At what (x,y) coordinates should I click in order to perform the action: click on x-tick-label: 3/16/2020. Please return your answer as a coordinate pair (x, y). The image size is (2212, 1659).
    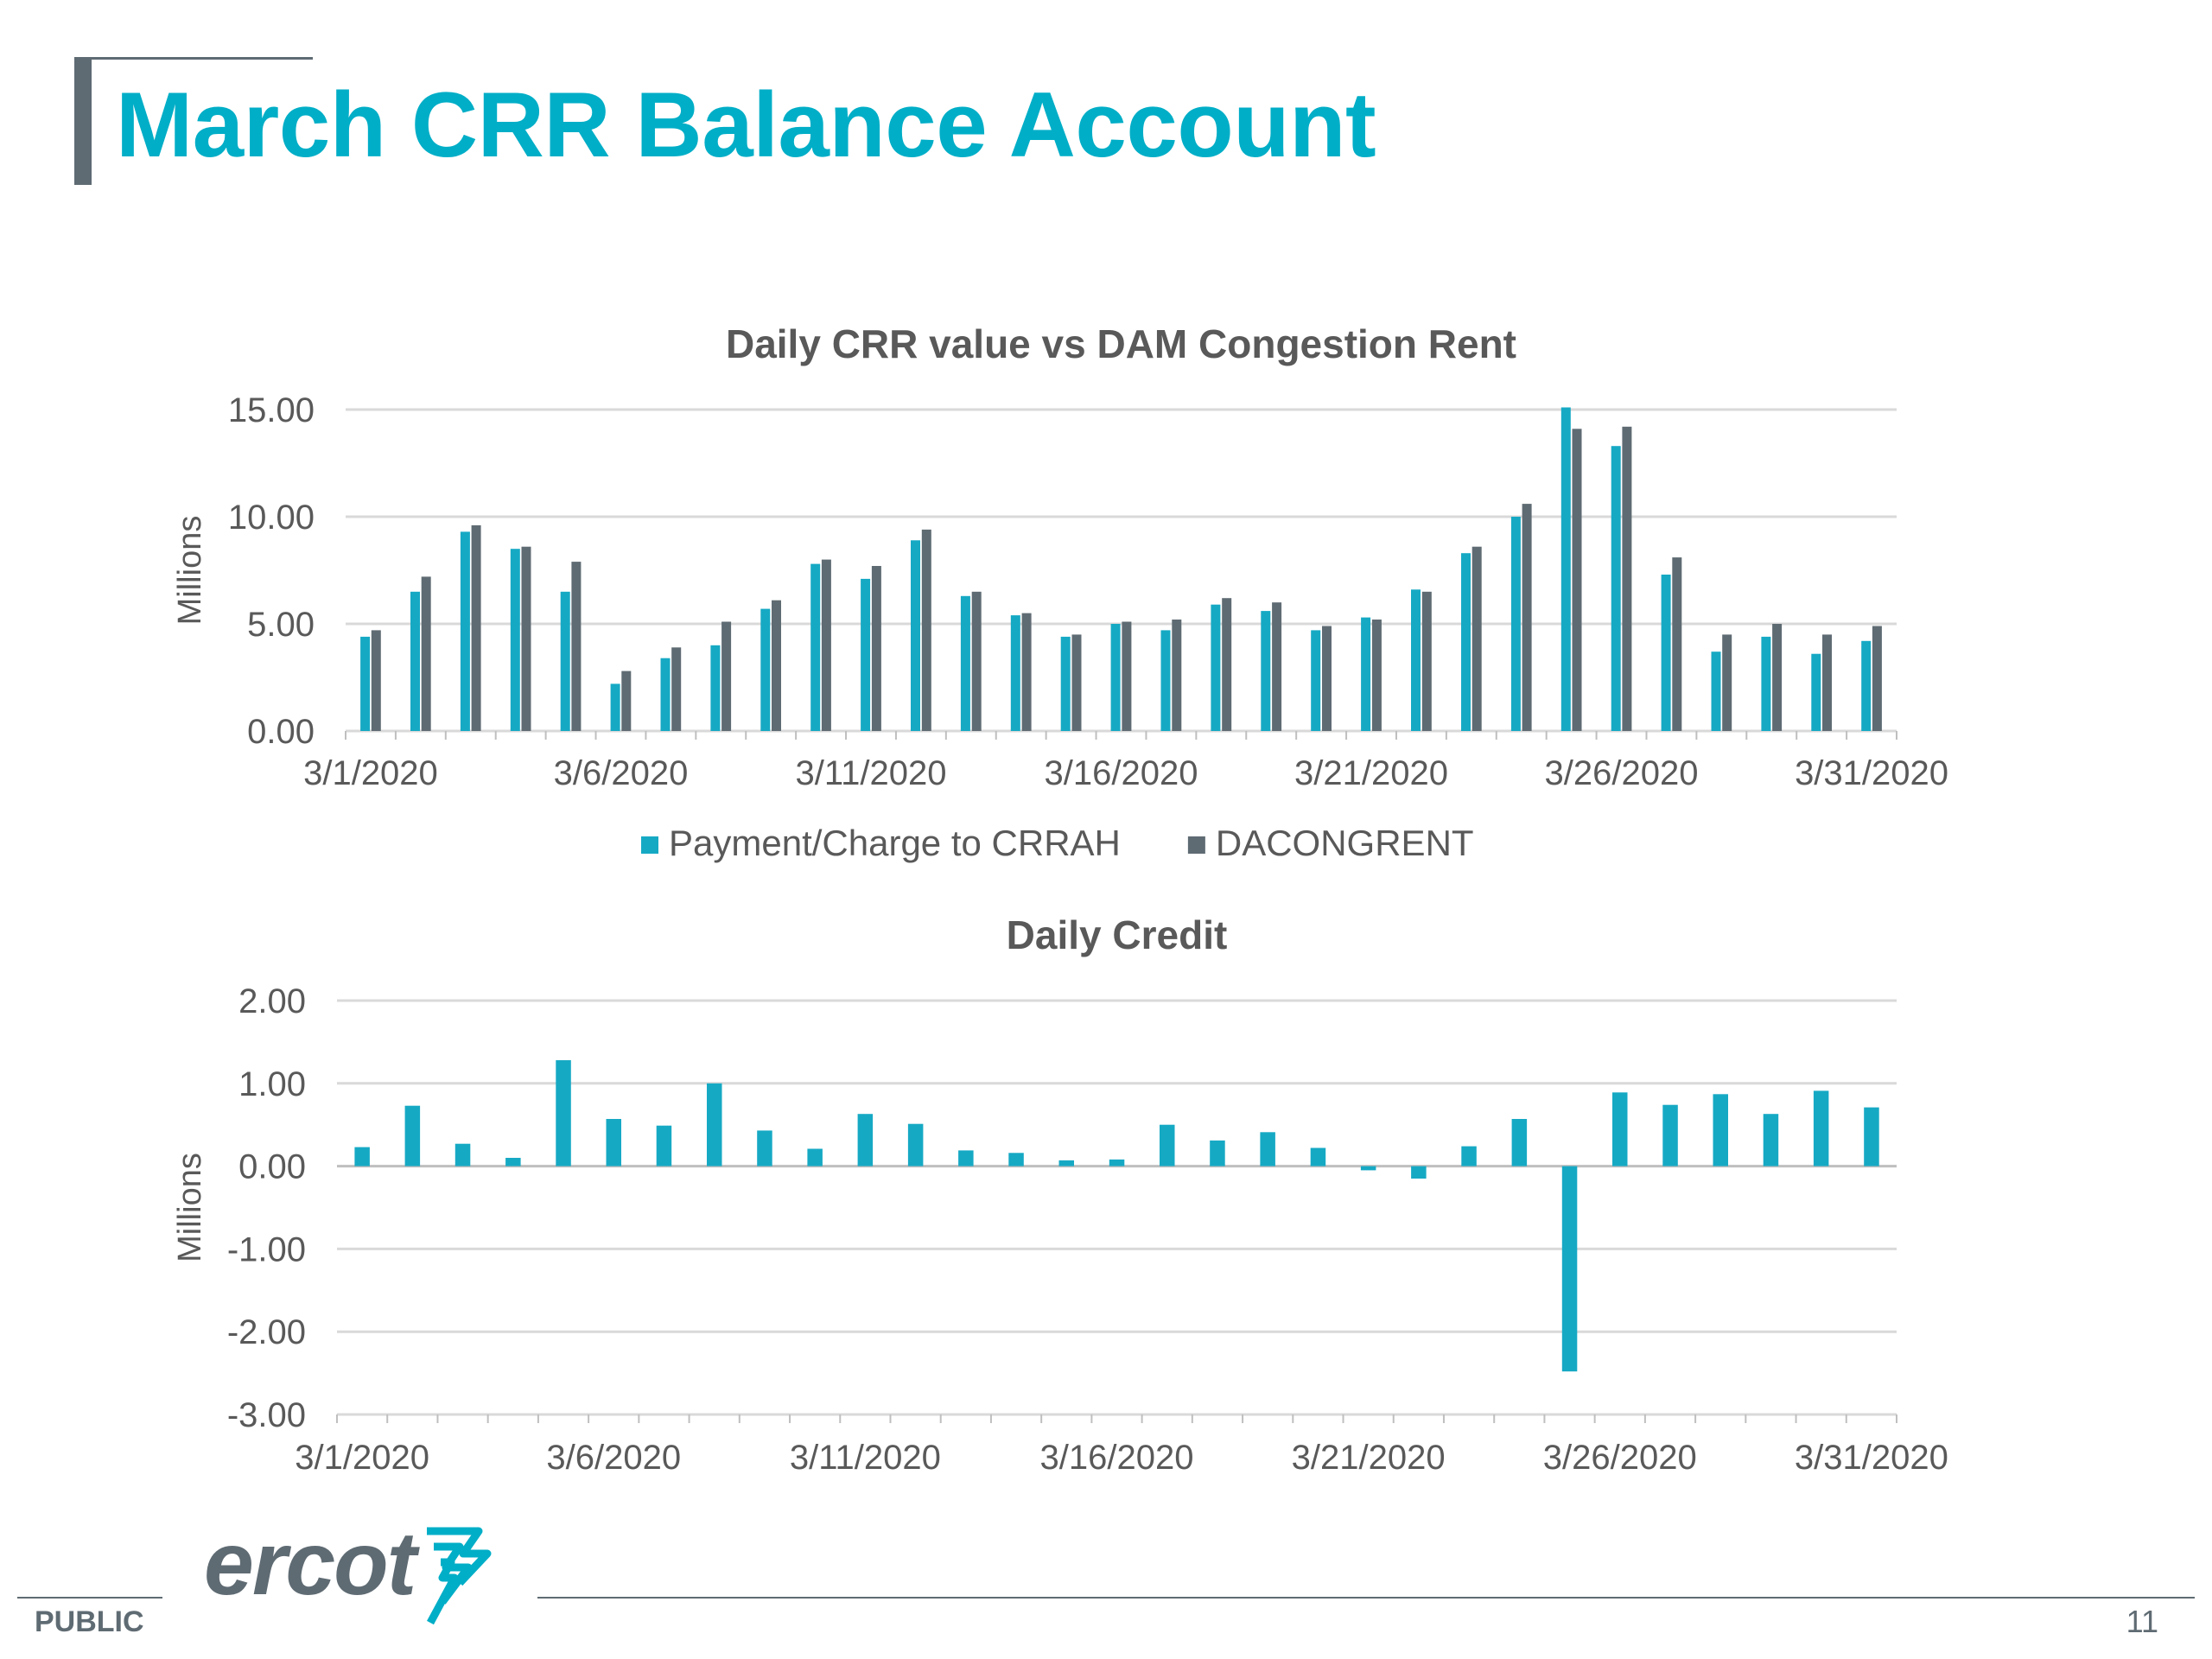
    Looking at the image, I should click on (1117, 1458).